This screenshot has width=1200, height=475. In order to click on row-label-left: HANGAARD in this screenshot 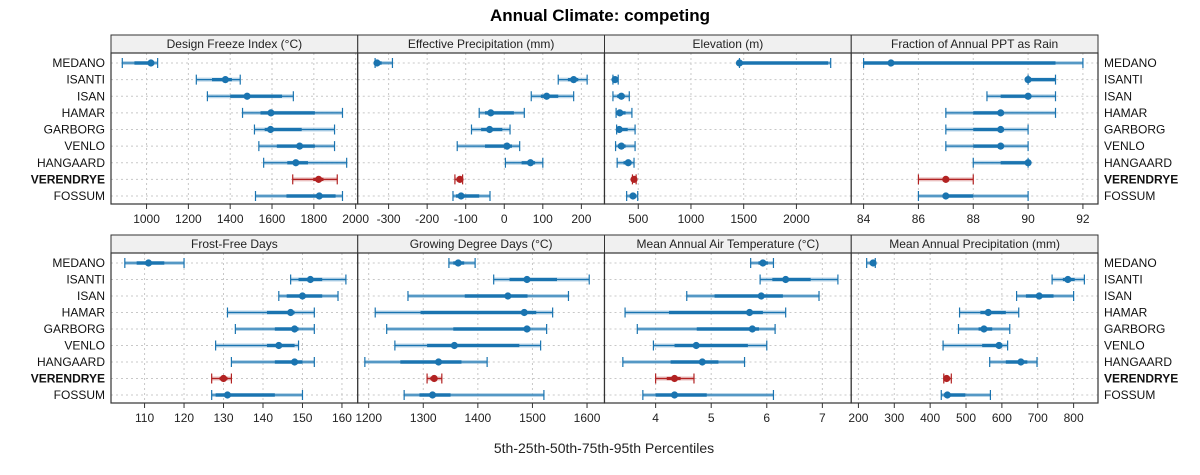, I will do `click(71, 362)`.